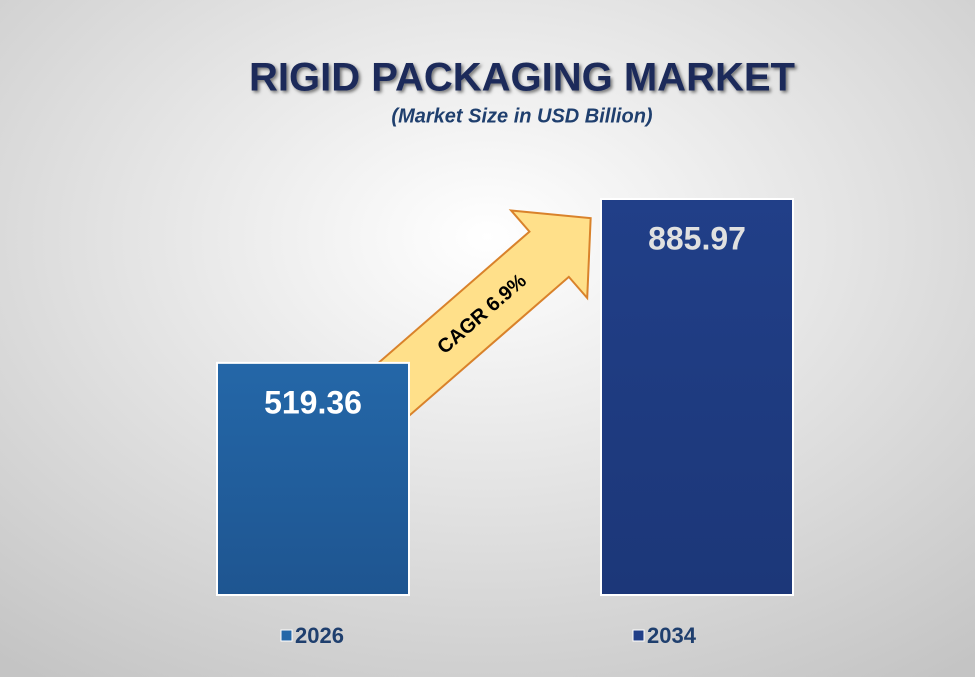 The height and width of the screenshot is (677, 975). Describe the element at coordinates (522, 78) in the screenshot. I see `chart-title: RIGID PACKAGING MARKET` at that location.